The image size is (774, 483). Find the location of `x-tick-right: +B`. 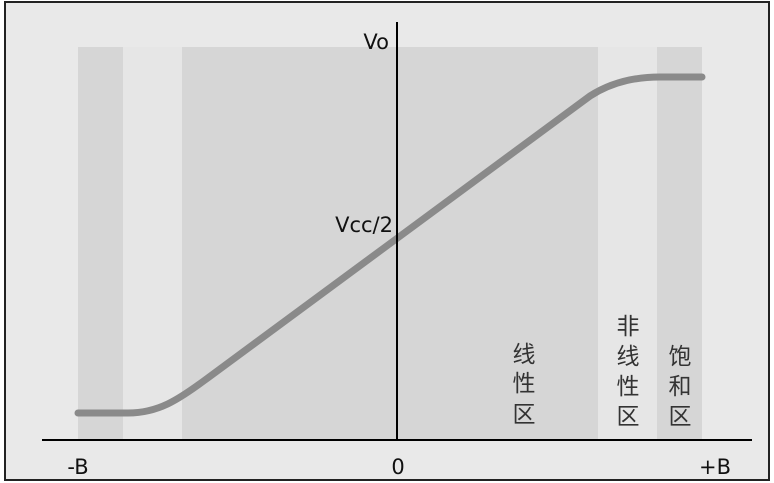

x-tick-right: +B is located at coordinates (715, 467).